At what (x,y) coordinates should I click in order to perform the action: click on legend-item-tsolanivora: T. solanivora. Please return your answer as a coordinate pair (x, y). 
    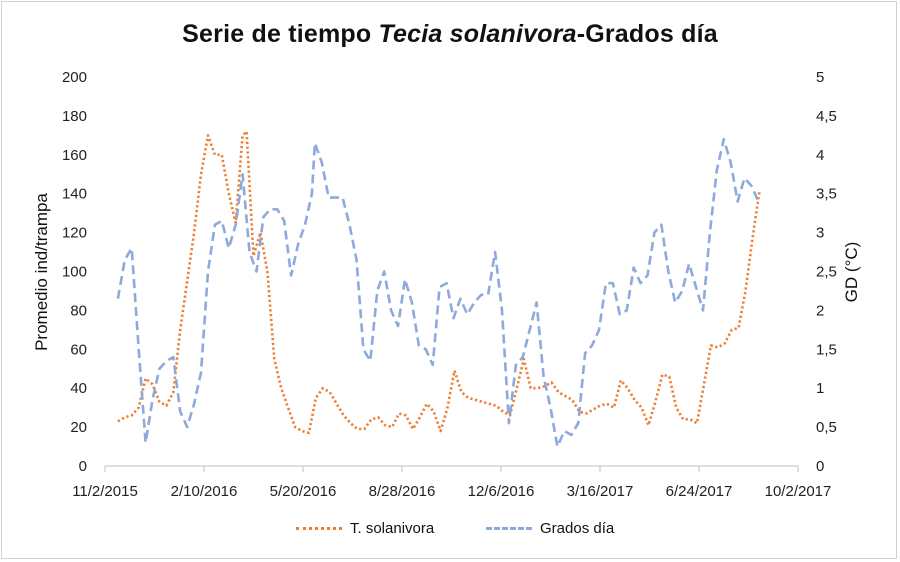
    Looking at the image, I should click on (365, 528).